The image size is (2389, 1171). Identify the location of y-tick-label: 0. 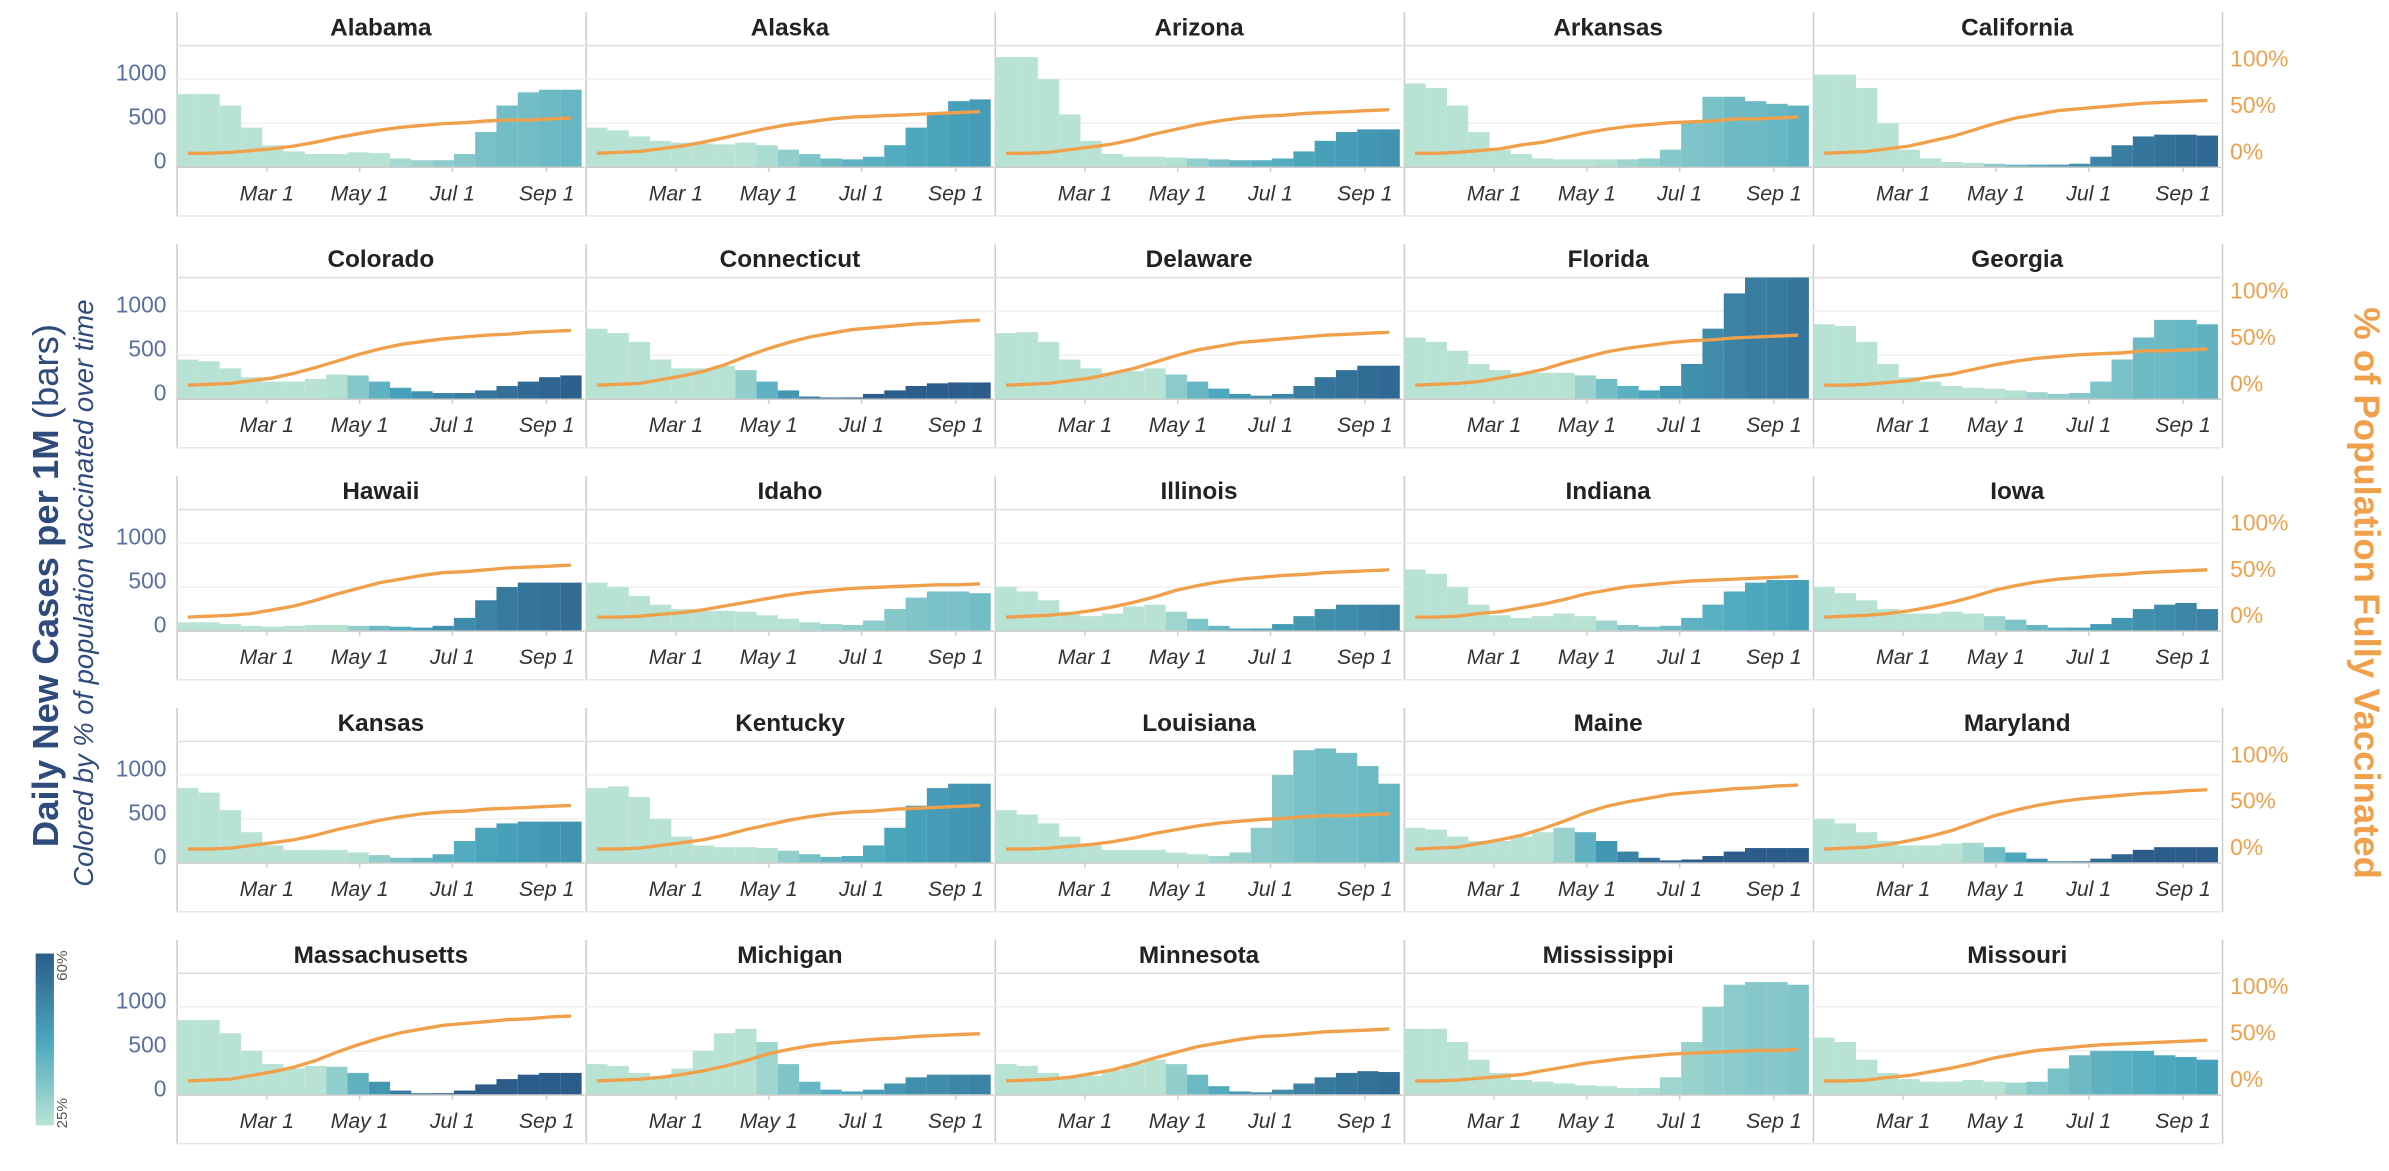
(160, 1088).